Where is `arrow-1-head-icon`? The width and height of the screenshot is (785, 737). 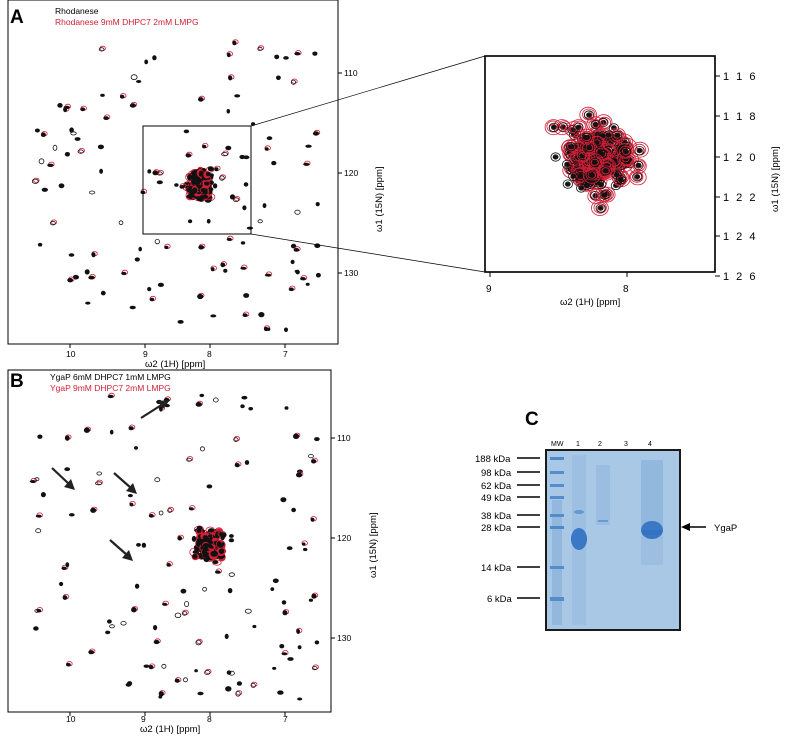
arrow-1-head-icon is located at coordinates (164, 404).